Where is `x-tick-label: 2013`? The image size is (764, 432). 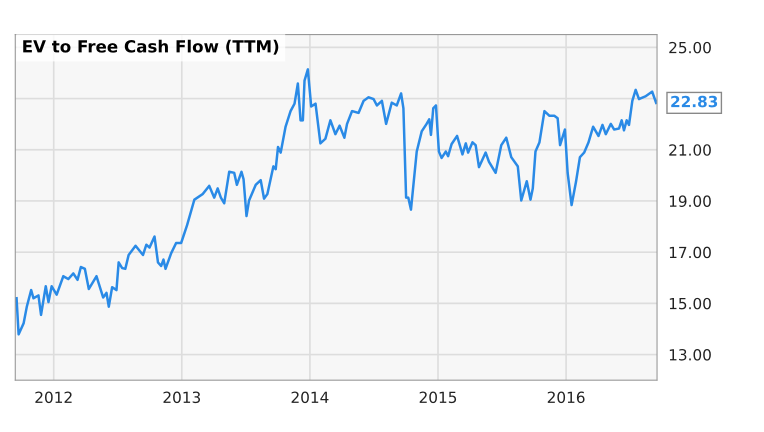 x-tick-label: 2013 is located at coordinates (181, 398).